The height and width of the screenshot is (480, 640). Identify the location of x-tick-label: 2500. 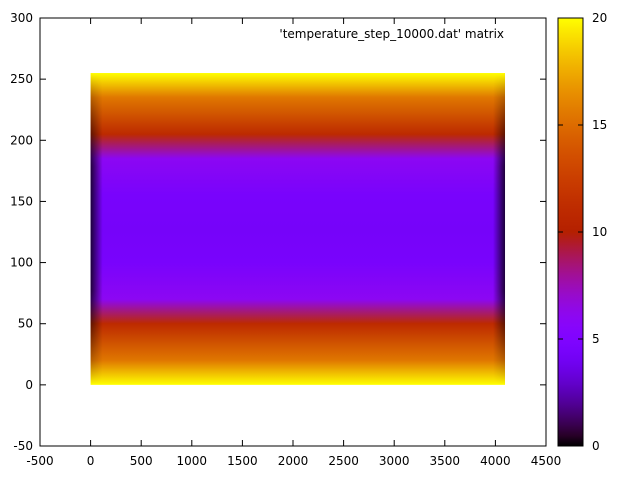
(343, 461).